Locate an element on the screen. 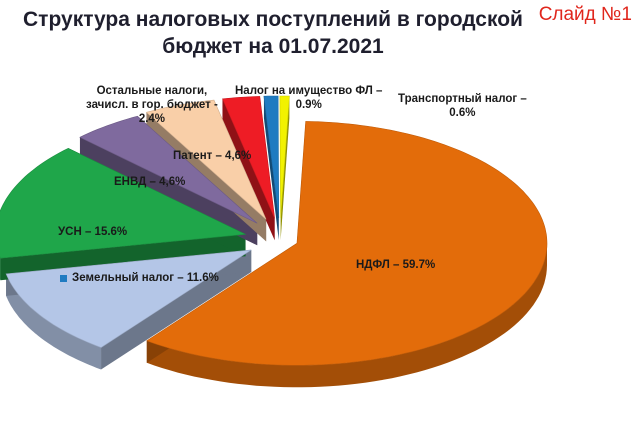 The width and height of the screenshot is (640, 426). slice-енвд is located at coordinates (168, 169).